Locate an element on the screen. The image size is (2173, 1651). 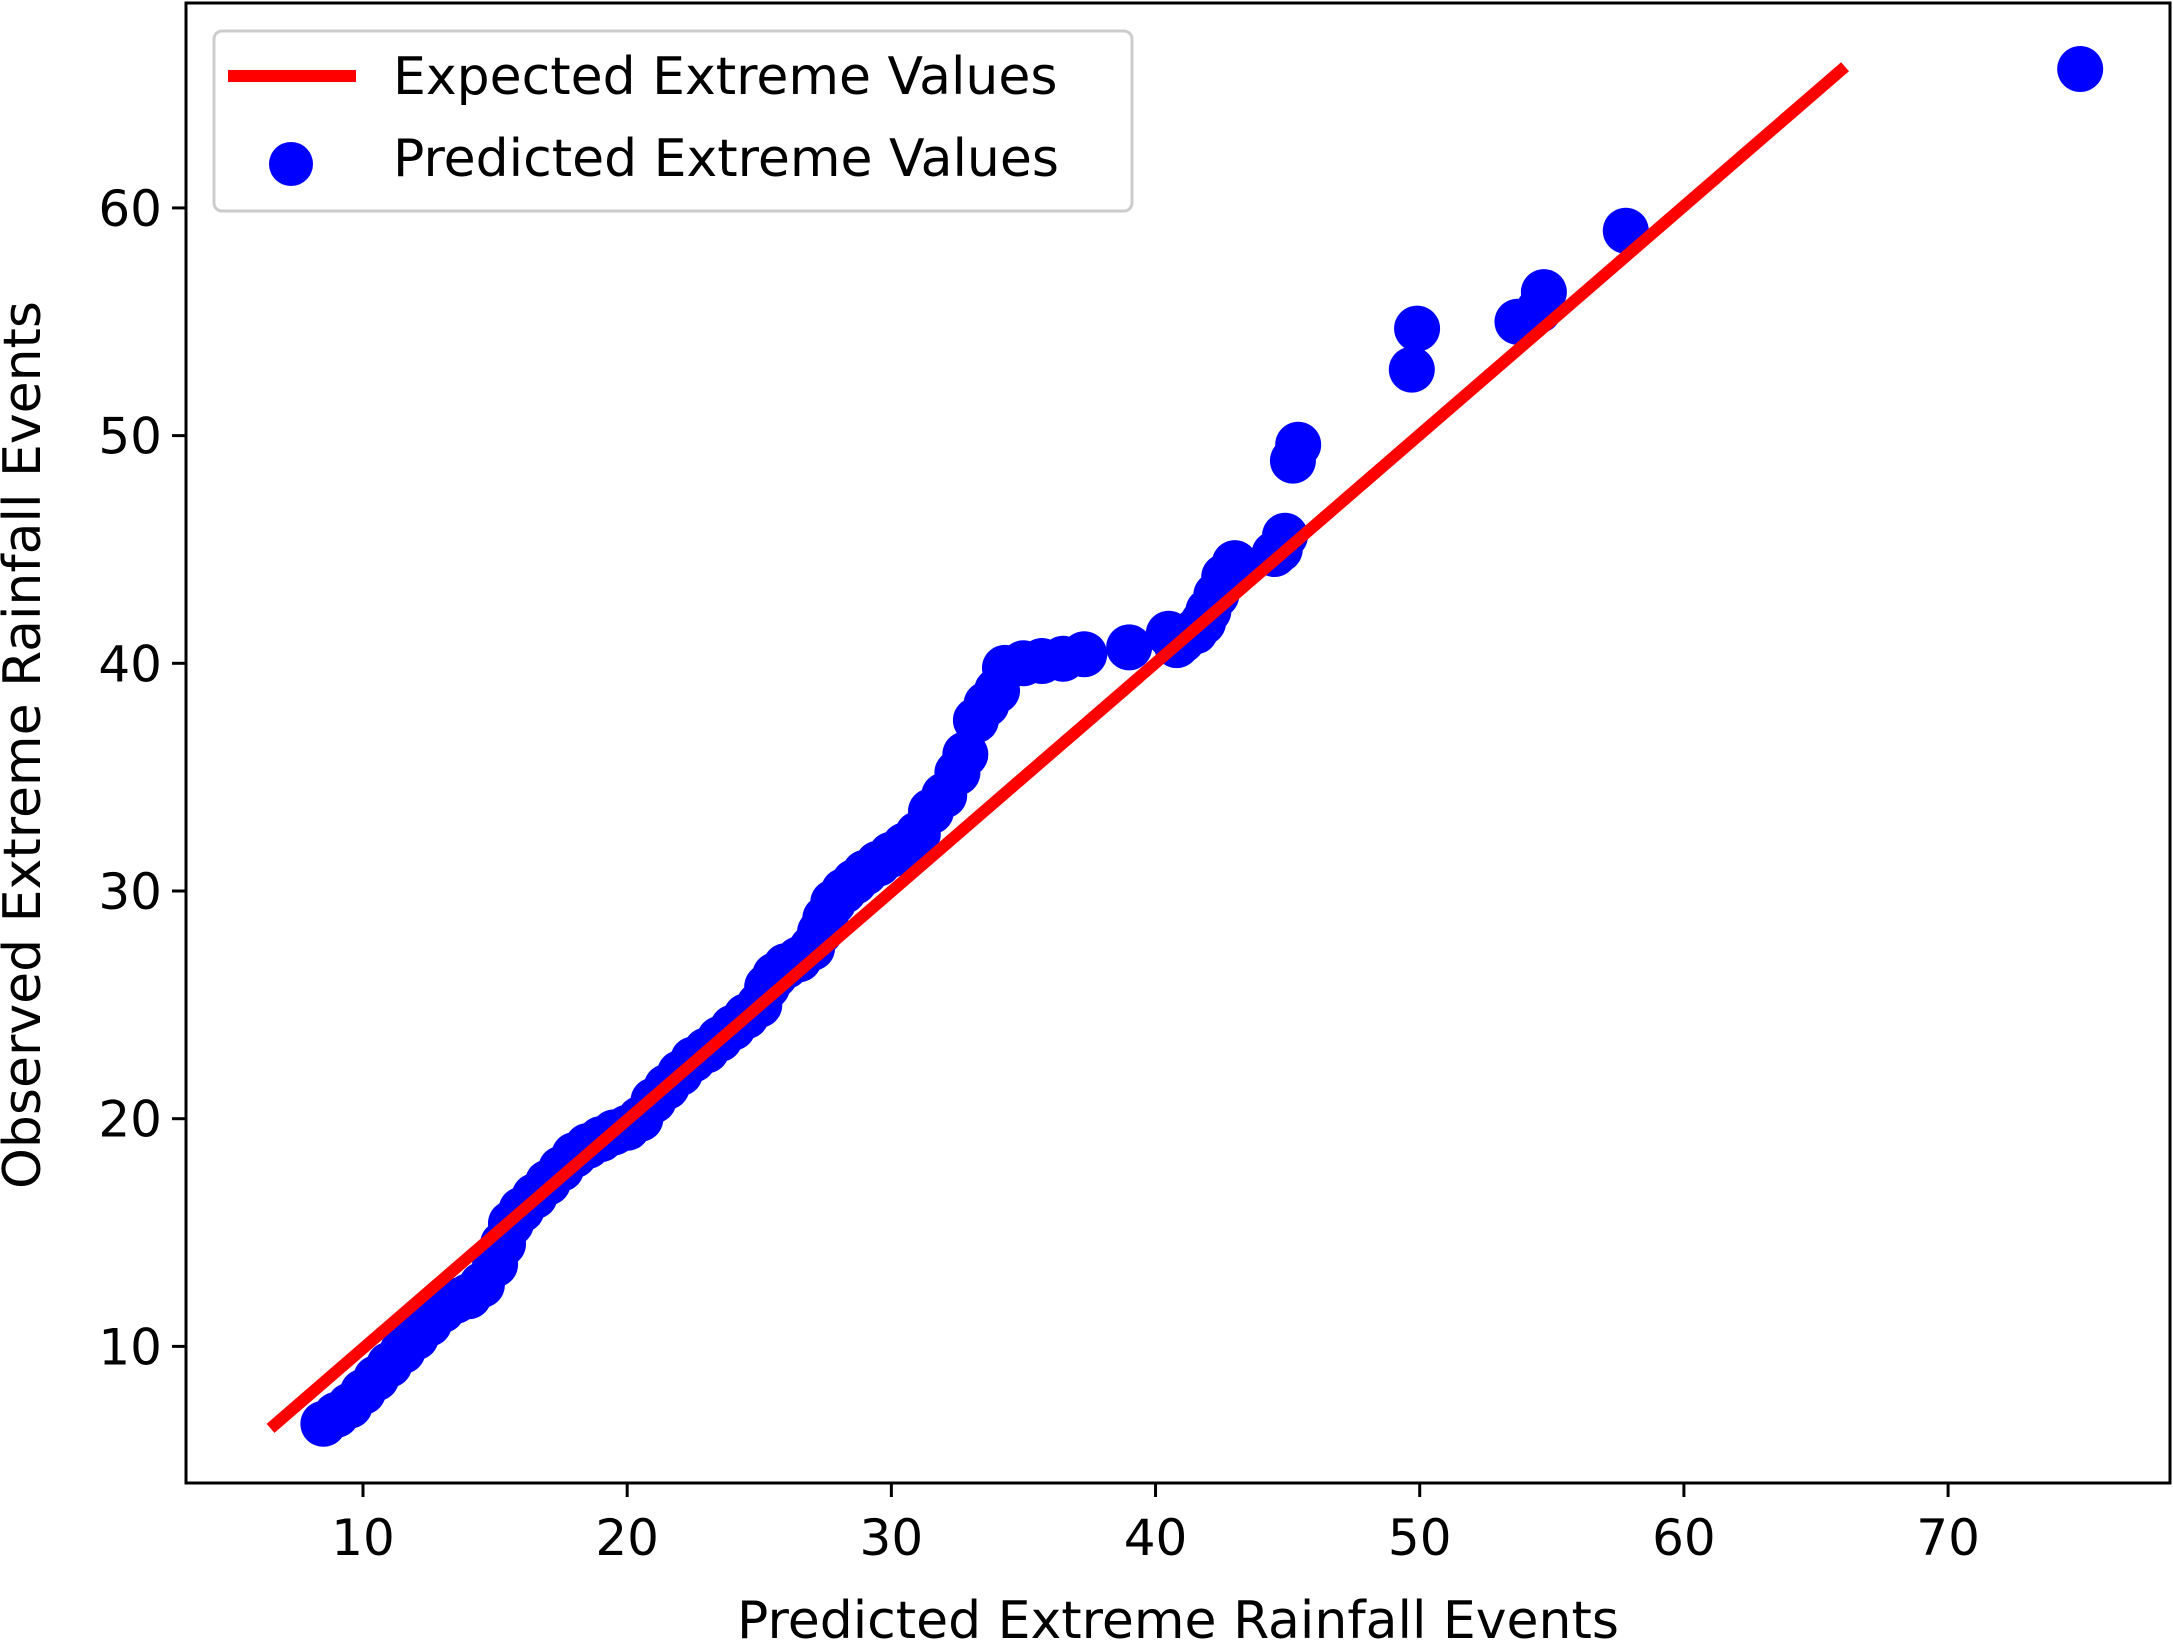
x-tick-label: 20 is located at coordinates (627, 1538).